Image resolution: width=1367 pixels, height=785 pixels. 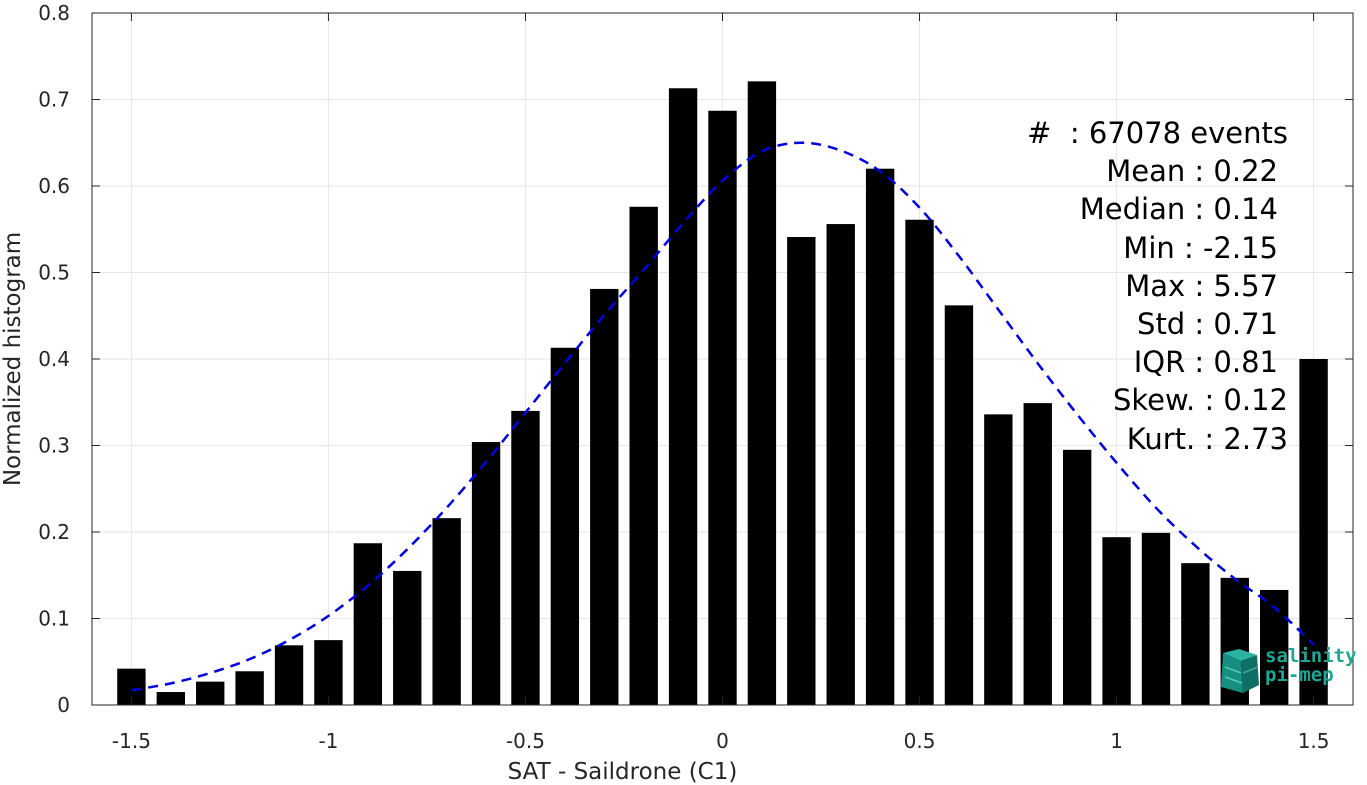 I want to click on x-tick-label: 0, so click(x=722, y=741).